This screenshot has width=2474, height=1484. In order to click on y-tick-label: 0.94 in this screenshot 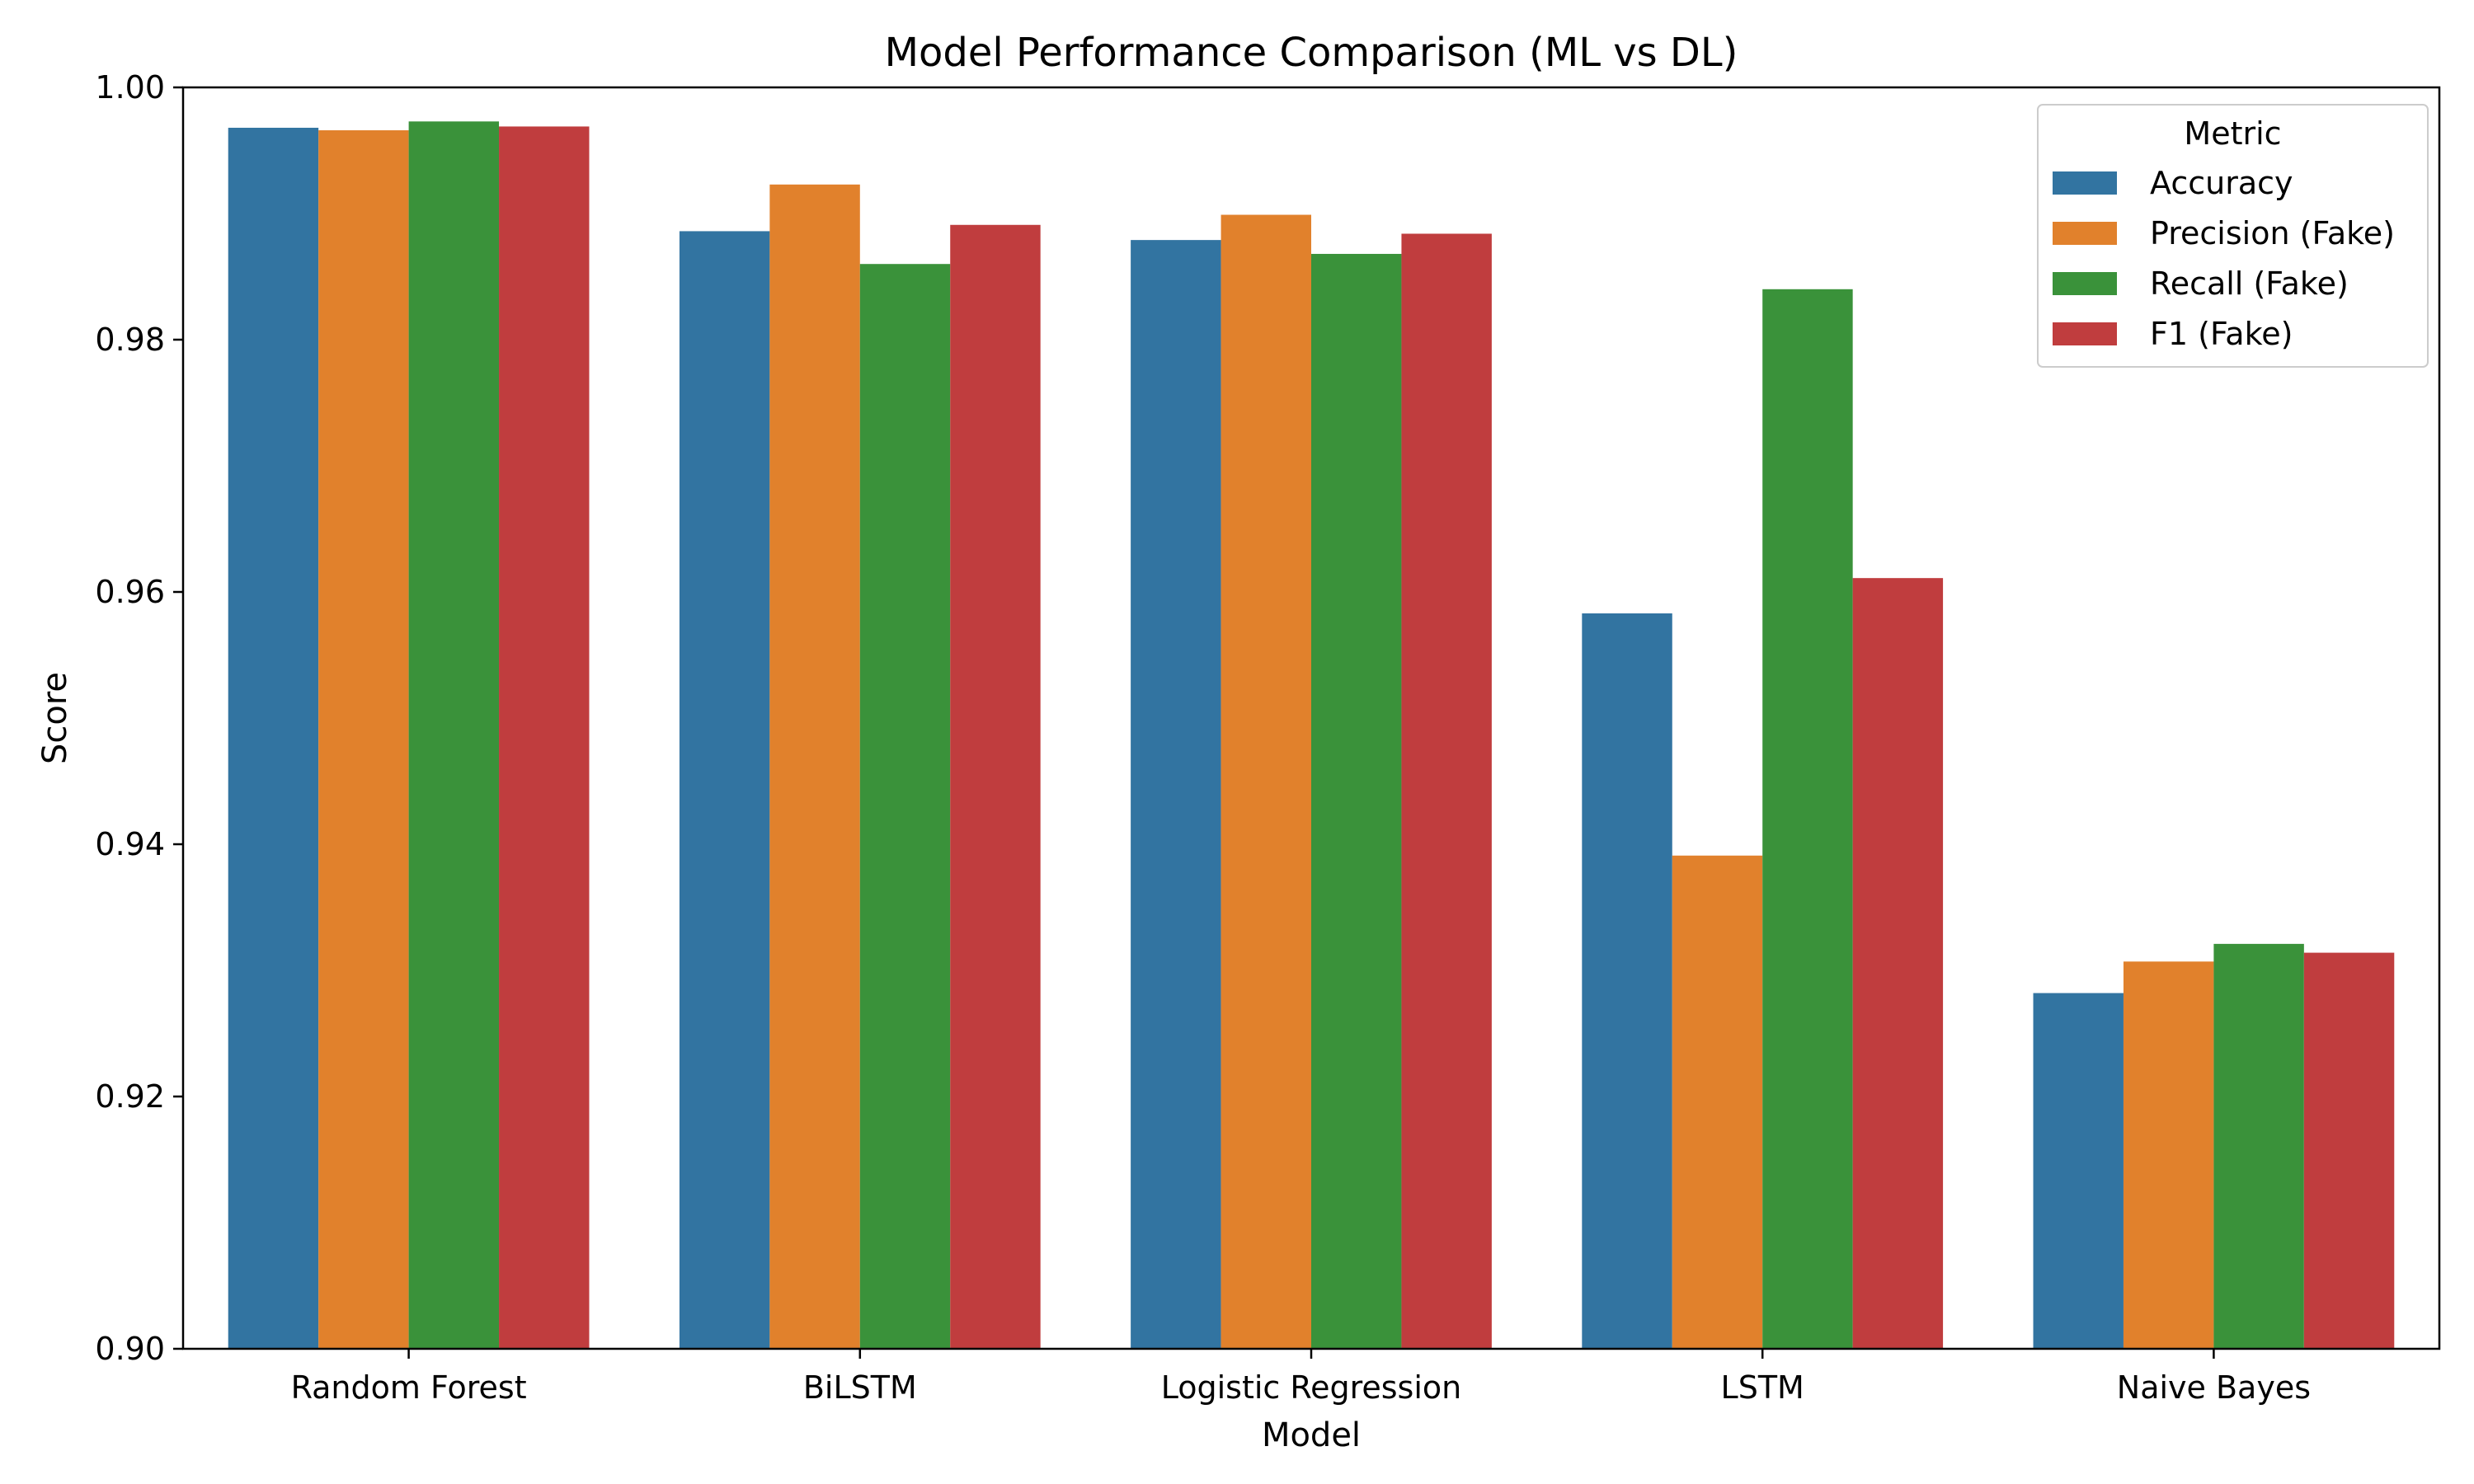, I will do `click(130, 844)`.